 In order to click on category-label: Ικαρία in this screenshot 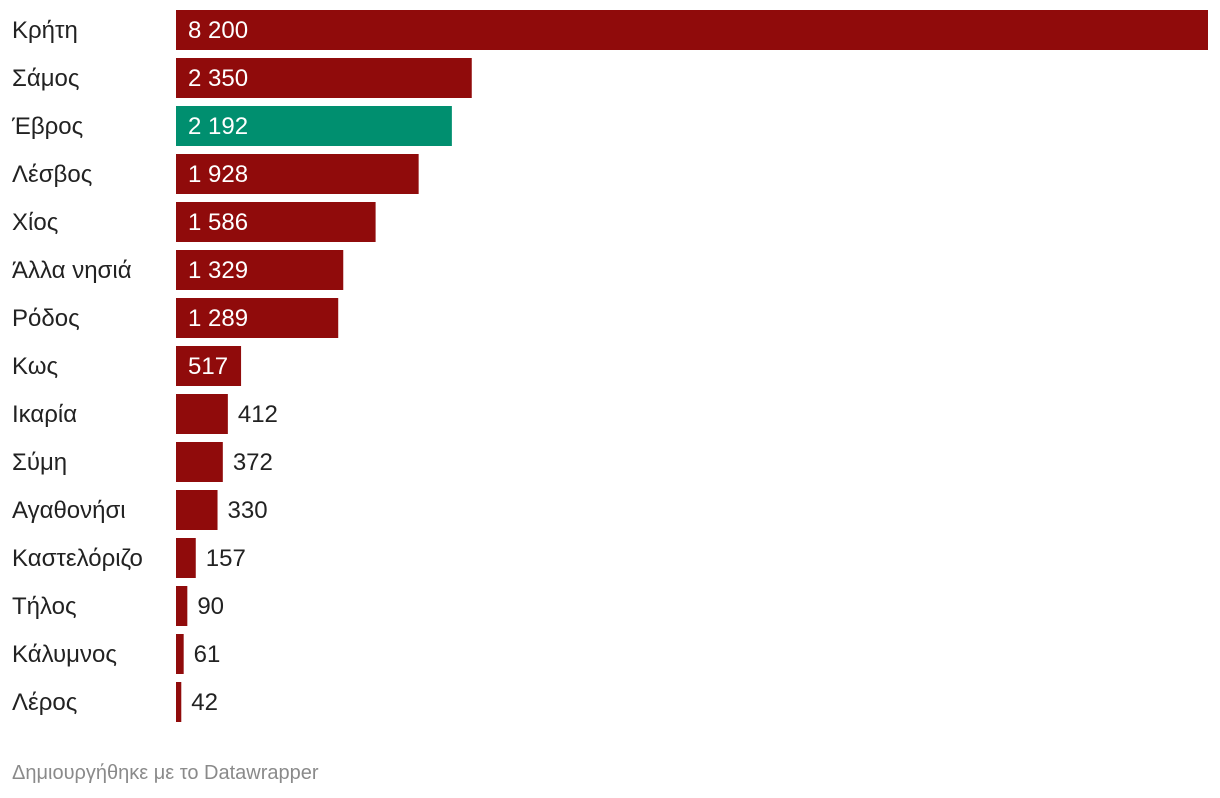, I will do `click(44, 414)`.